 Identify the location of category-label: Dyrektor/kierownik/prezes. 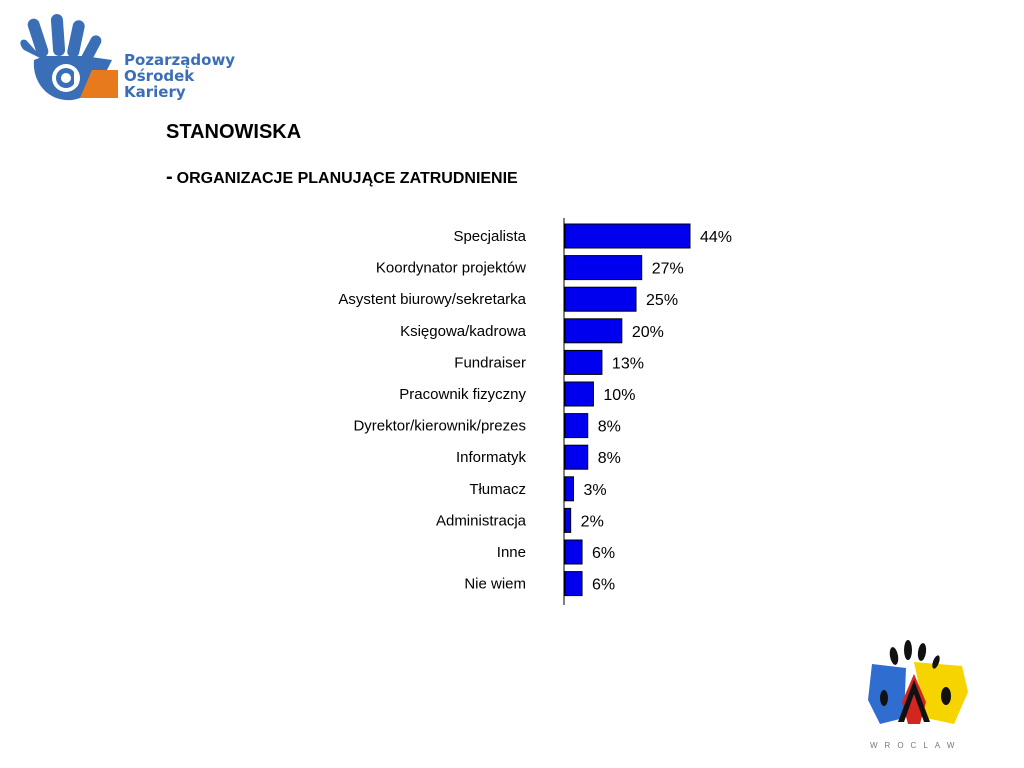
(439, 426).